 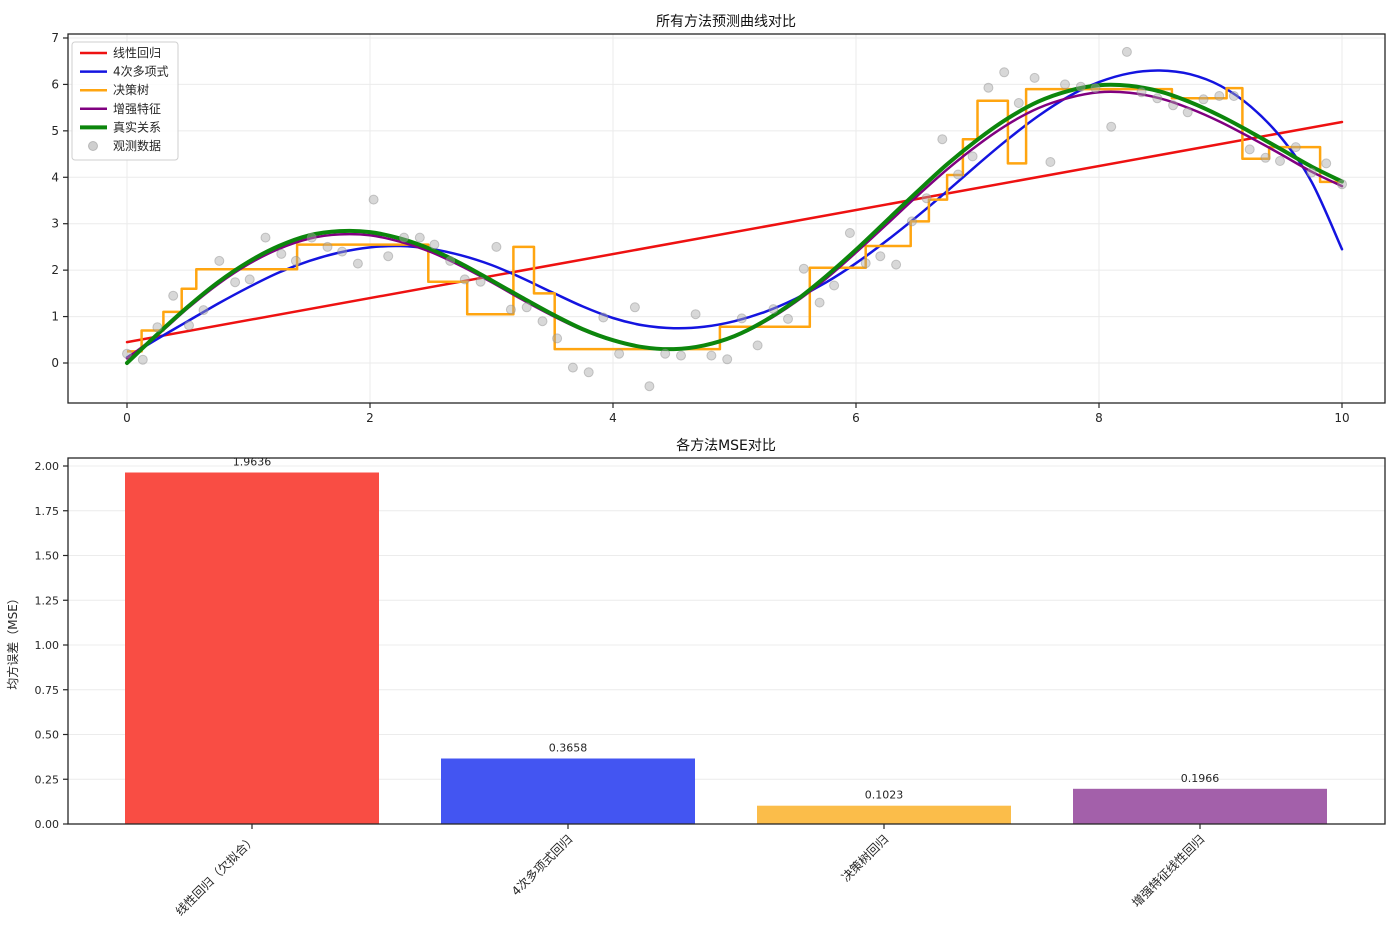 What do you see at coordinates (55, 38) in the screenshot?
I see `y-tick-label: 7` at bounding box center [55, 38].